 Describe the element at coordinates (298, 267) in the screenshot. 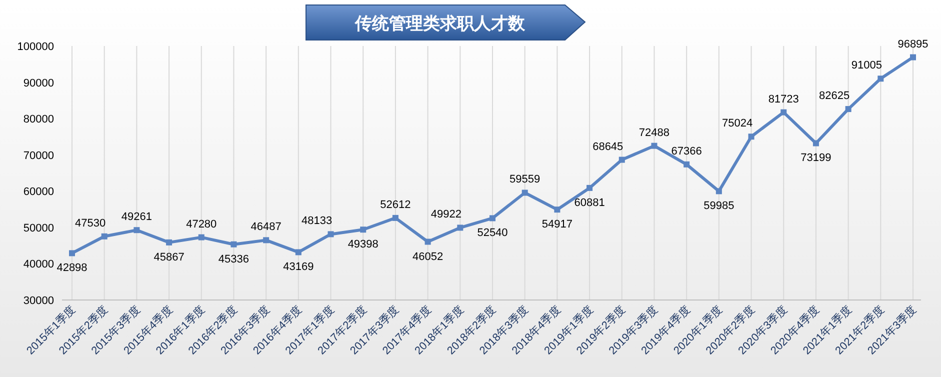

I see `data-label: 43169` at that location.